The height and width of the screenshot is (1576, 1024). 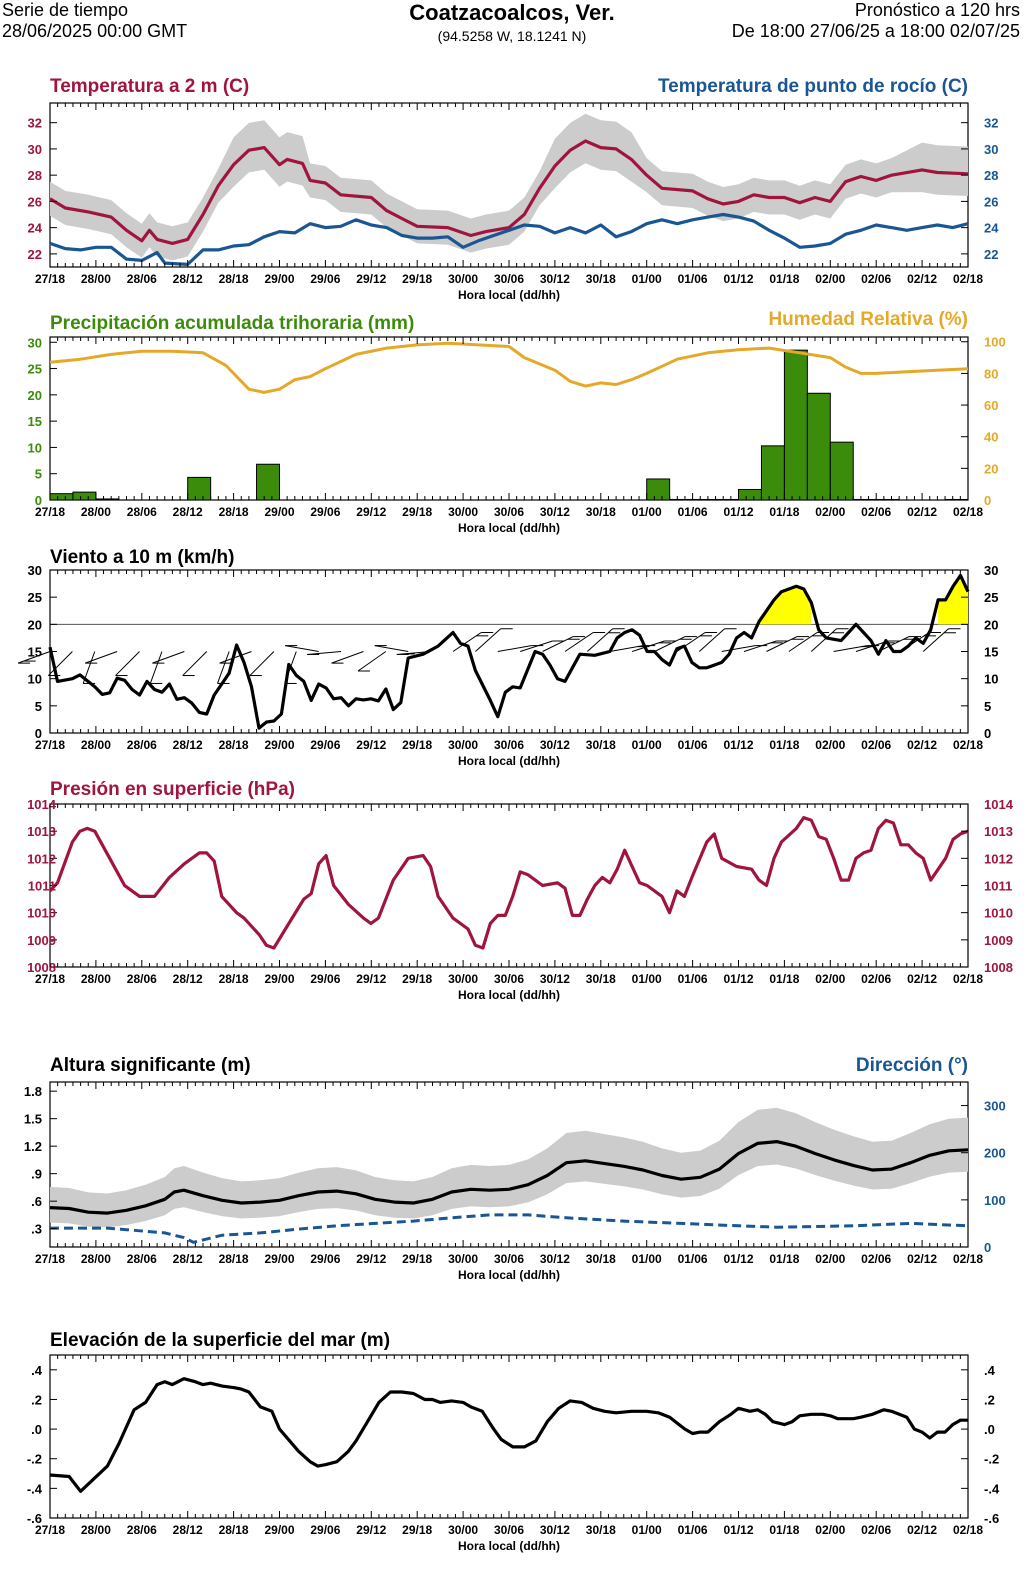 What do you see at coordinates (38, 474) in the screenshot?
I see `y-tick-label-left: 5` at bounding box center [38, 474].